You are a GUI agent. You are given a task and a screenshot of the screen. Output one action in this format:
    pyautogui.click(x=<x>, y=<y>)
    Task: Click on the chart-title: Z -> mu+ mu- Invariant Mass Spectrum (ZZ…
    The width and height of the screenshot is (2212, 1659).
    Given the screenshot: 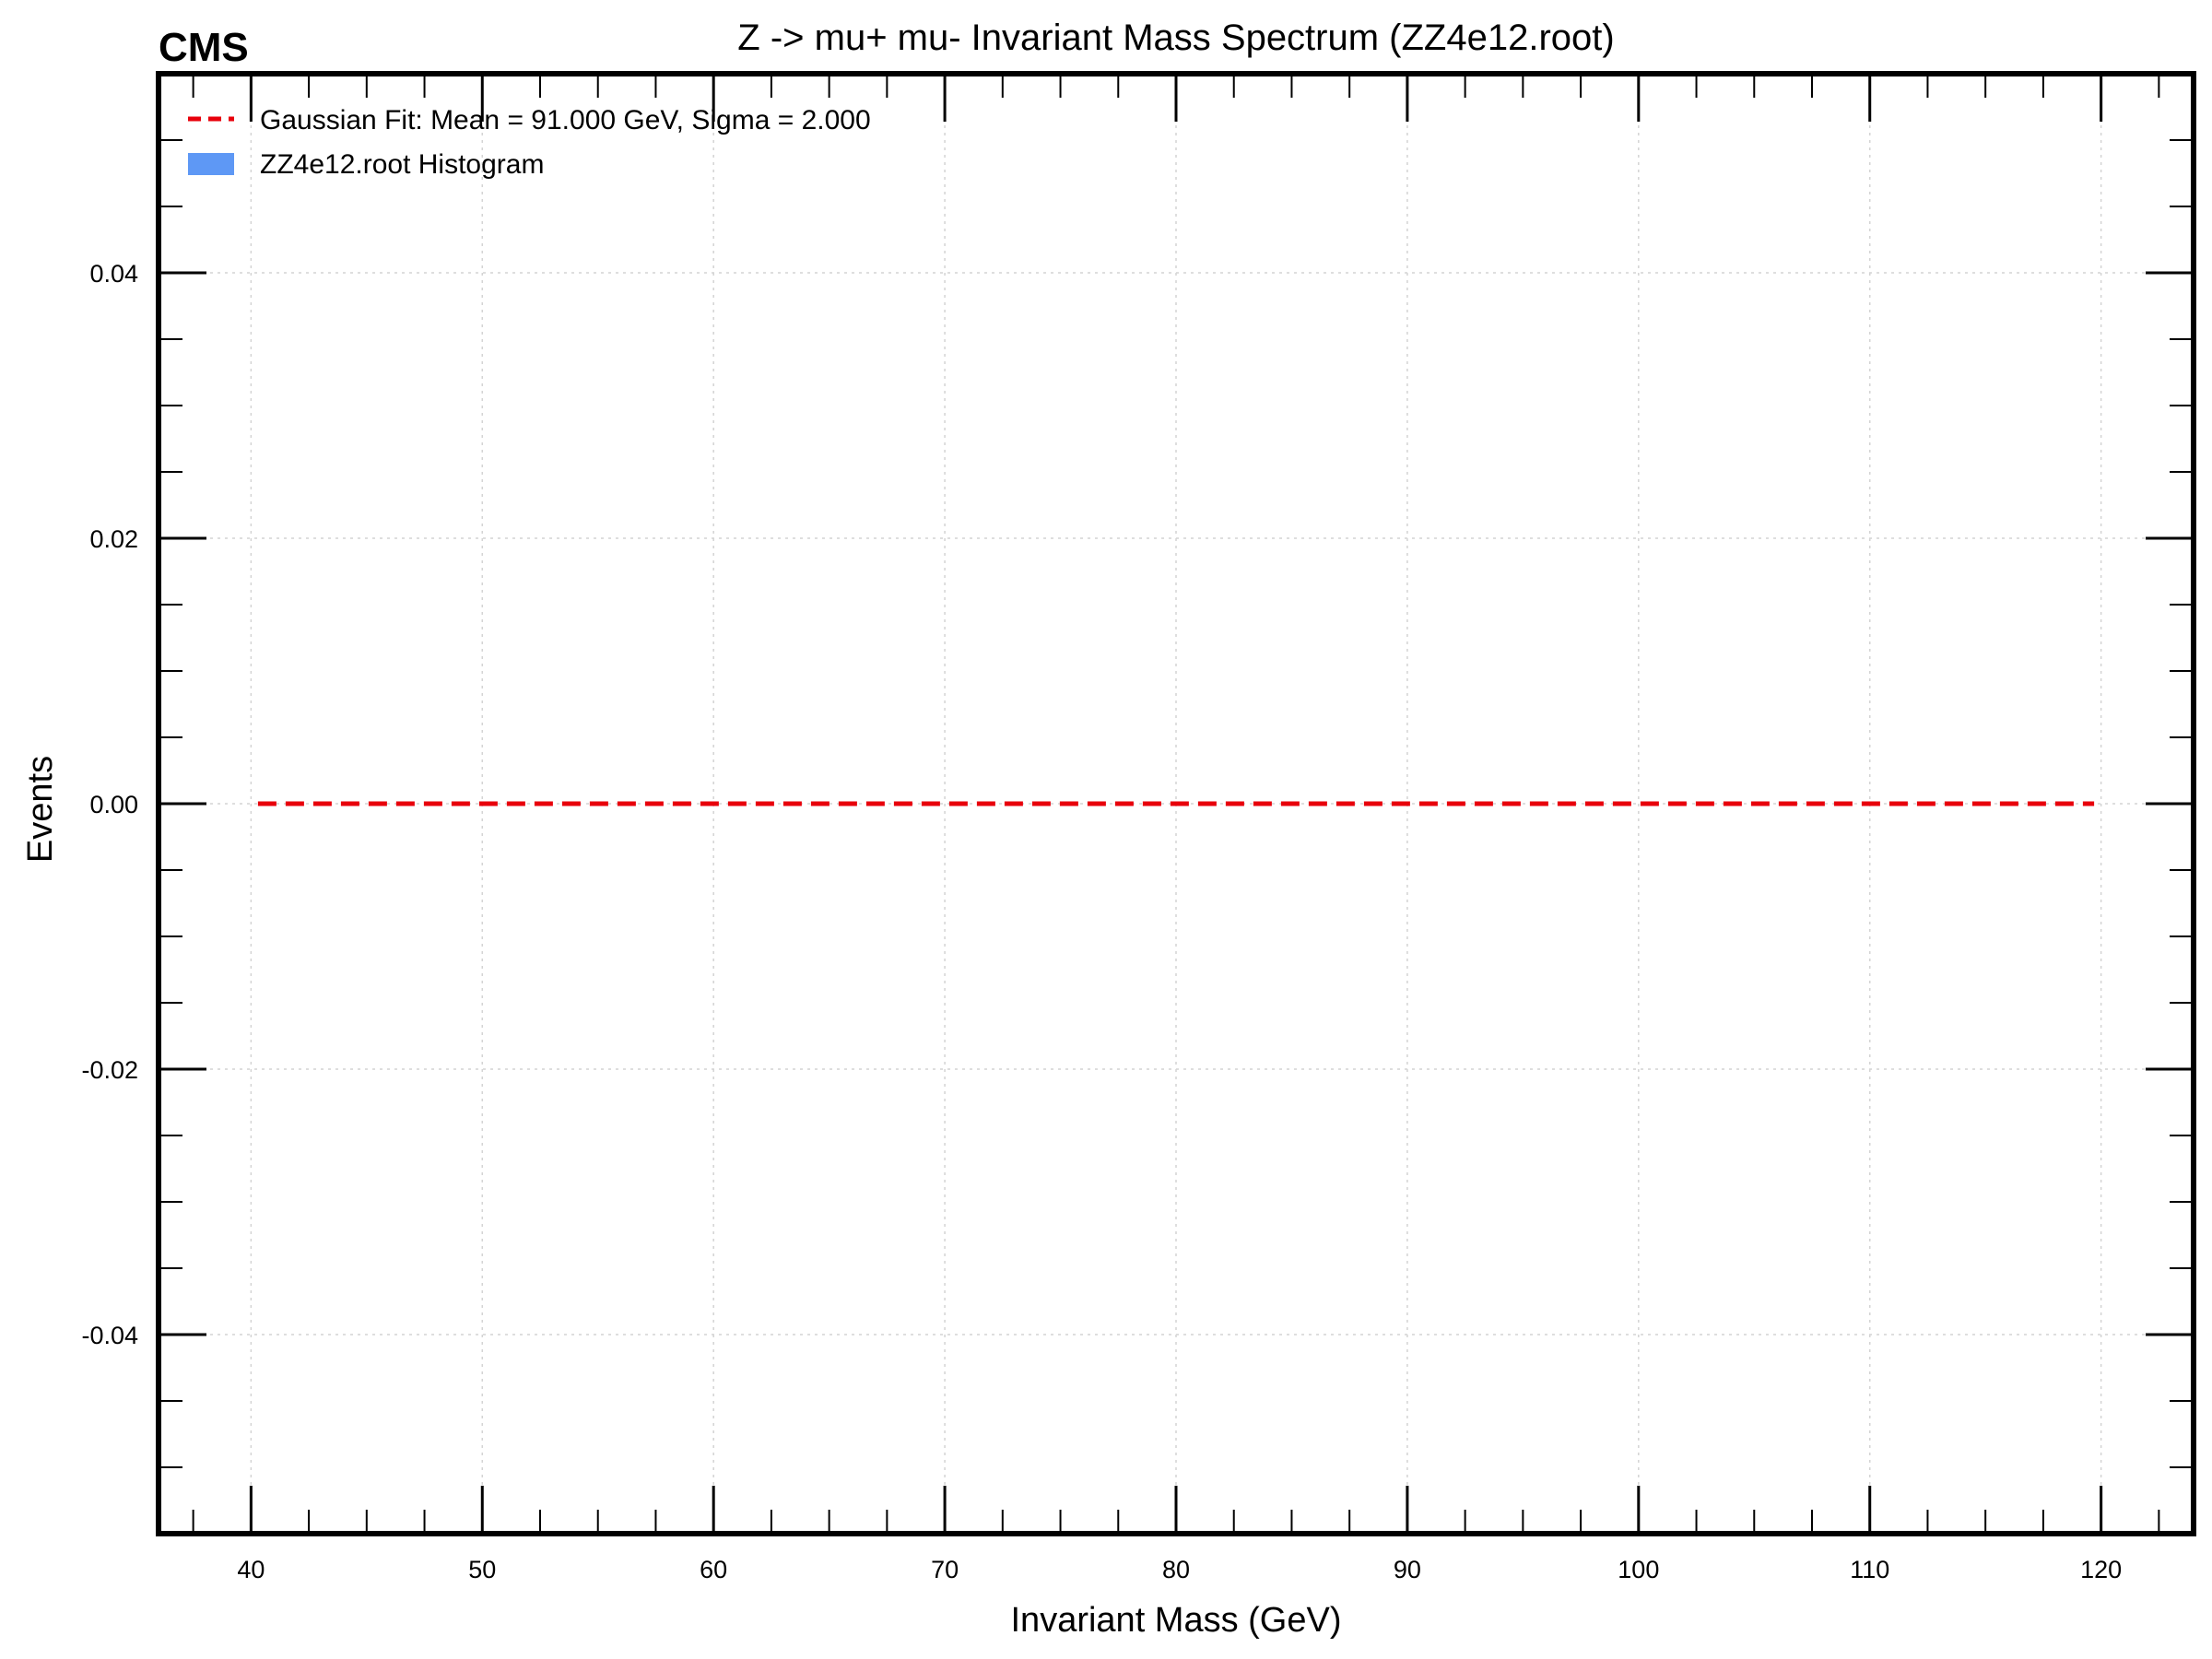 What is the action you would take?
    pyautogui.click(x=1175, y=38)
    